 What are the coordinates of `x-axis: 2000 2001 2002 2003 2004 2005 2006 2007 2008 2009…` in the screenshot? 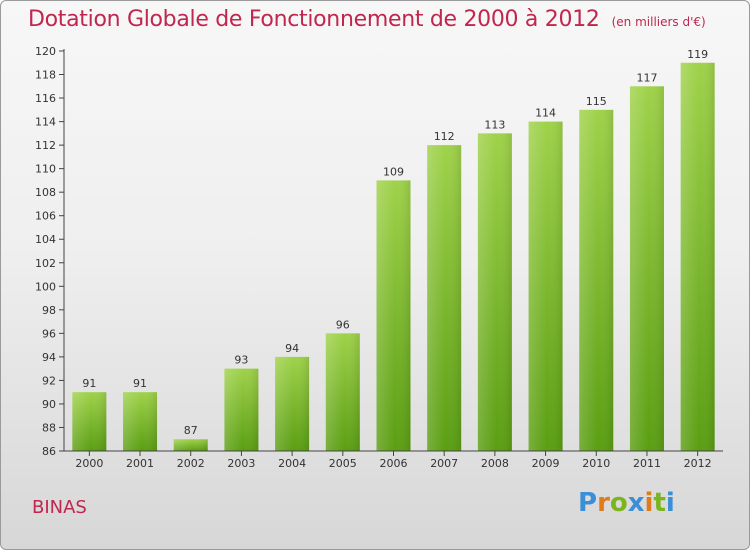 It's located at (393, 460).